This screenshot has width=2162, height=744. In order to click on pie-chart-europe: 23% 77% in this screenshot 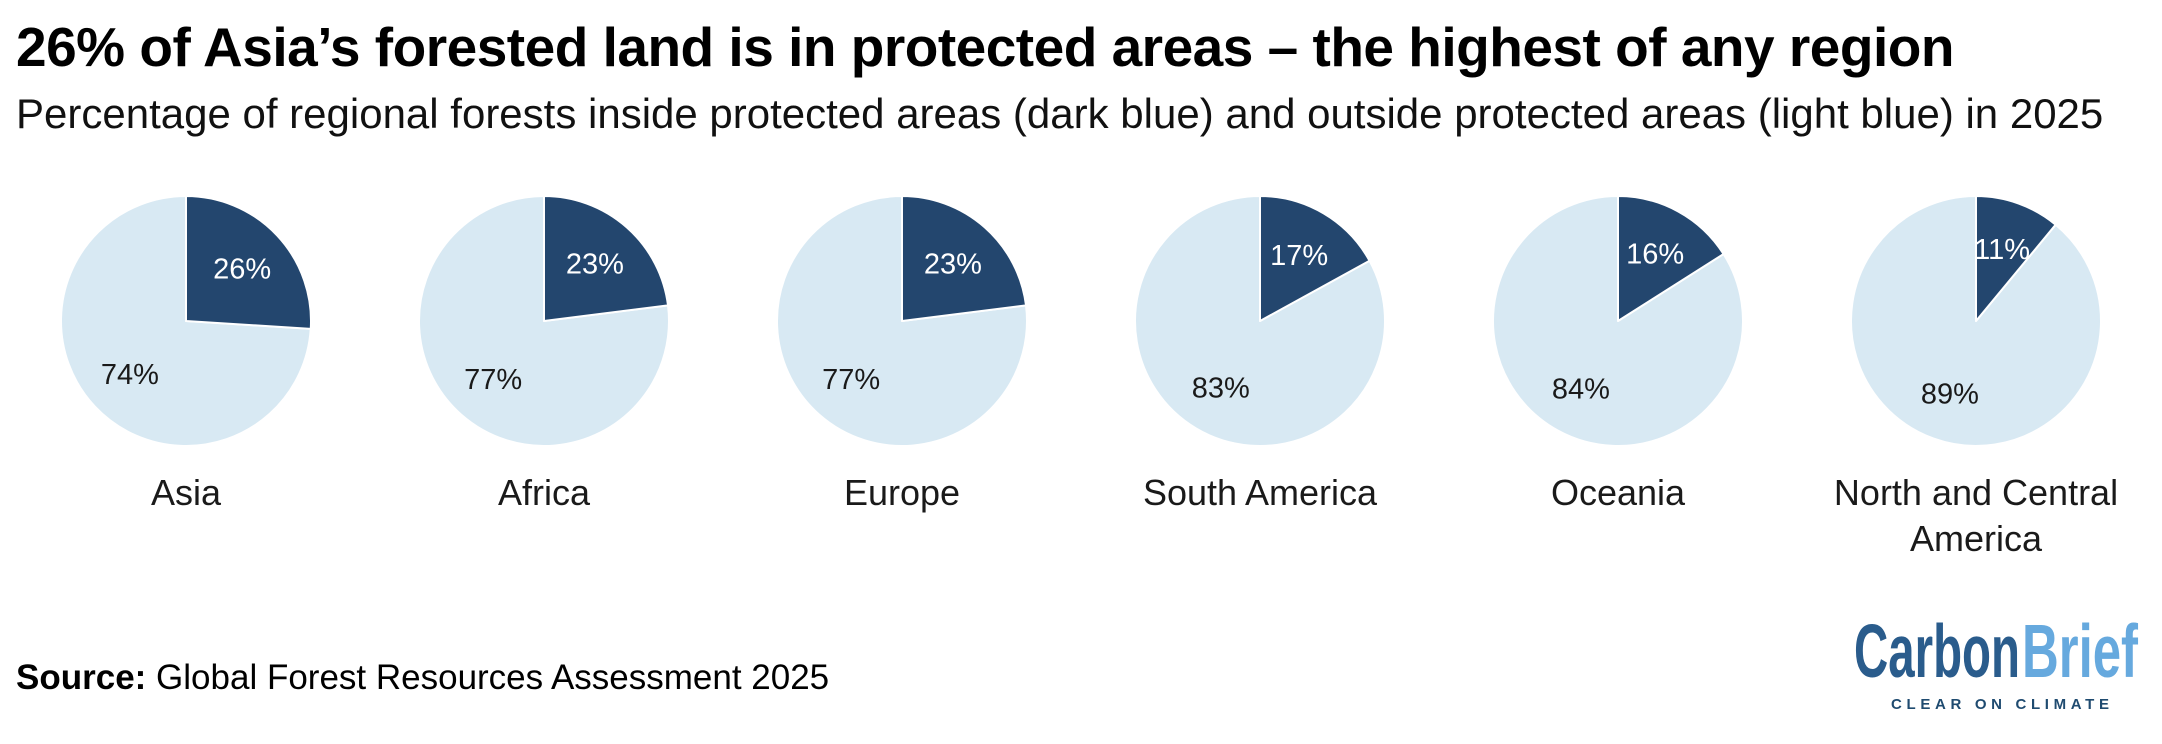, I will do `click(902, 320)`.